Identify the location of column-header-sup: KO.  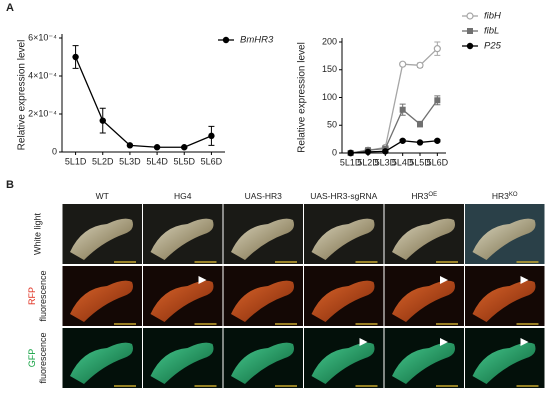
(513, 195).